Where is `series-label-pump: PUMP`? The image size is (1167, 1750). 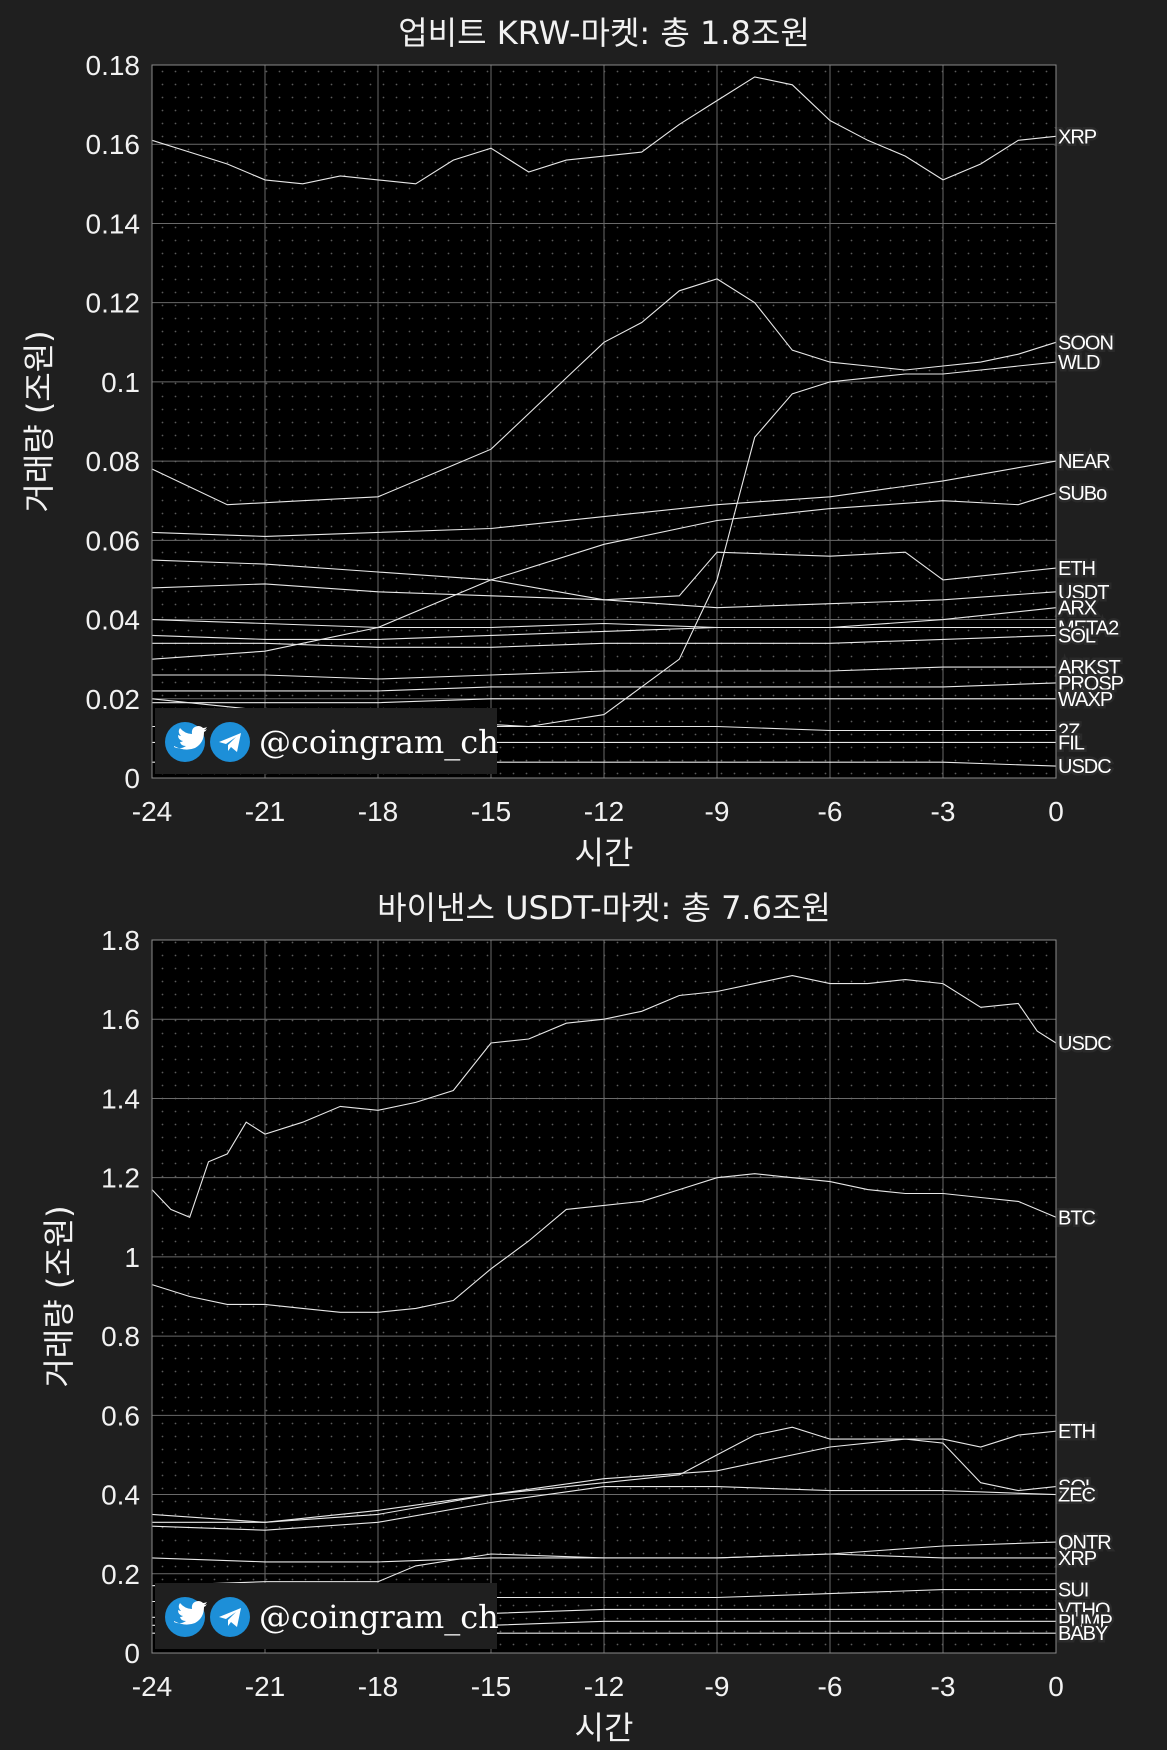
series-label-pump: PUMP is located at coordinates (1085, 1622).